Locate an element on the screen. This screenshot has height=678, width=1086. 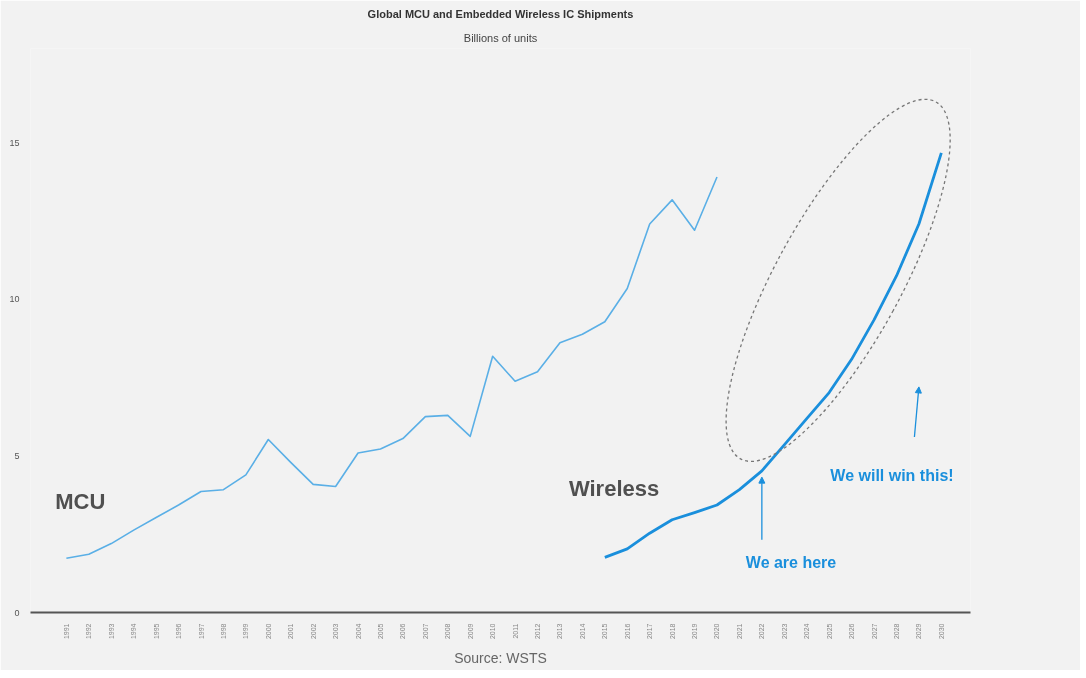
chart-title: Global MCU and Embedded Wireless IC Shipments is located at coordinates (500, 13).